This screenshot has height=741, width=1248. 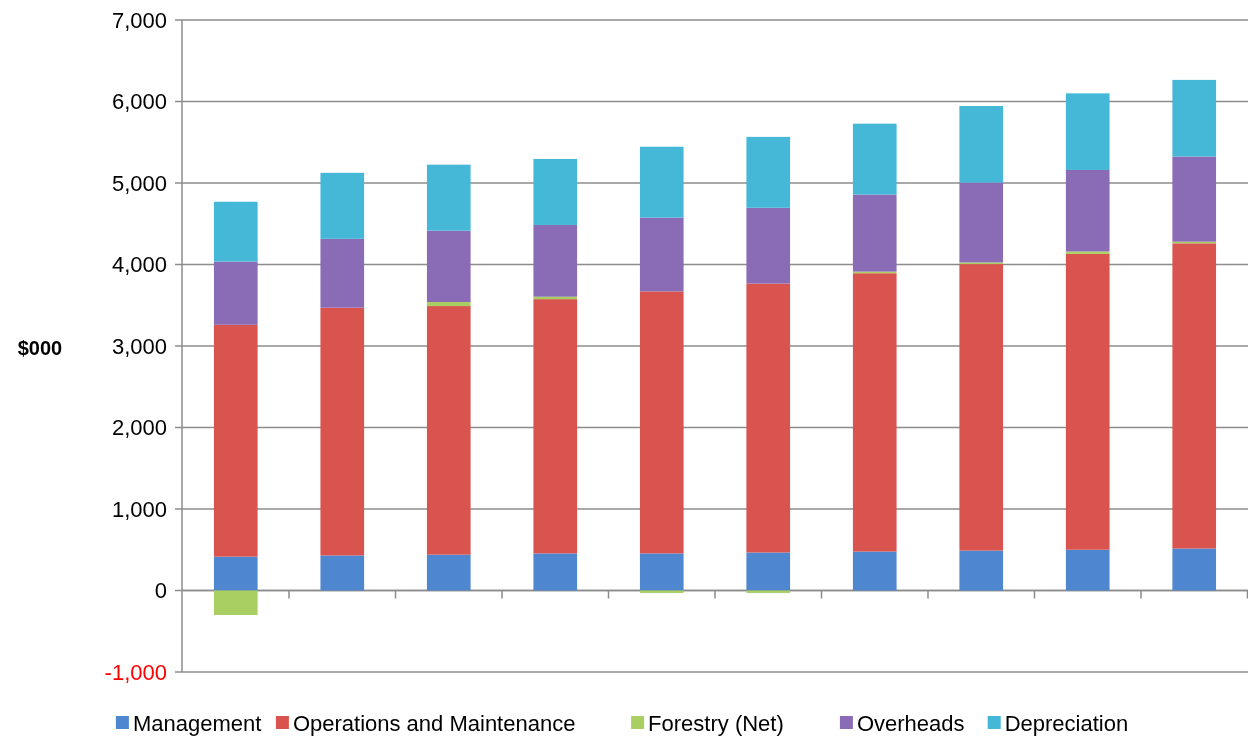 What do you see at coordinates (139, 346) in the screenshot?
I see `y-tick-label: 3,000` at bounding box center [139, 346].